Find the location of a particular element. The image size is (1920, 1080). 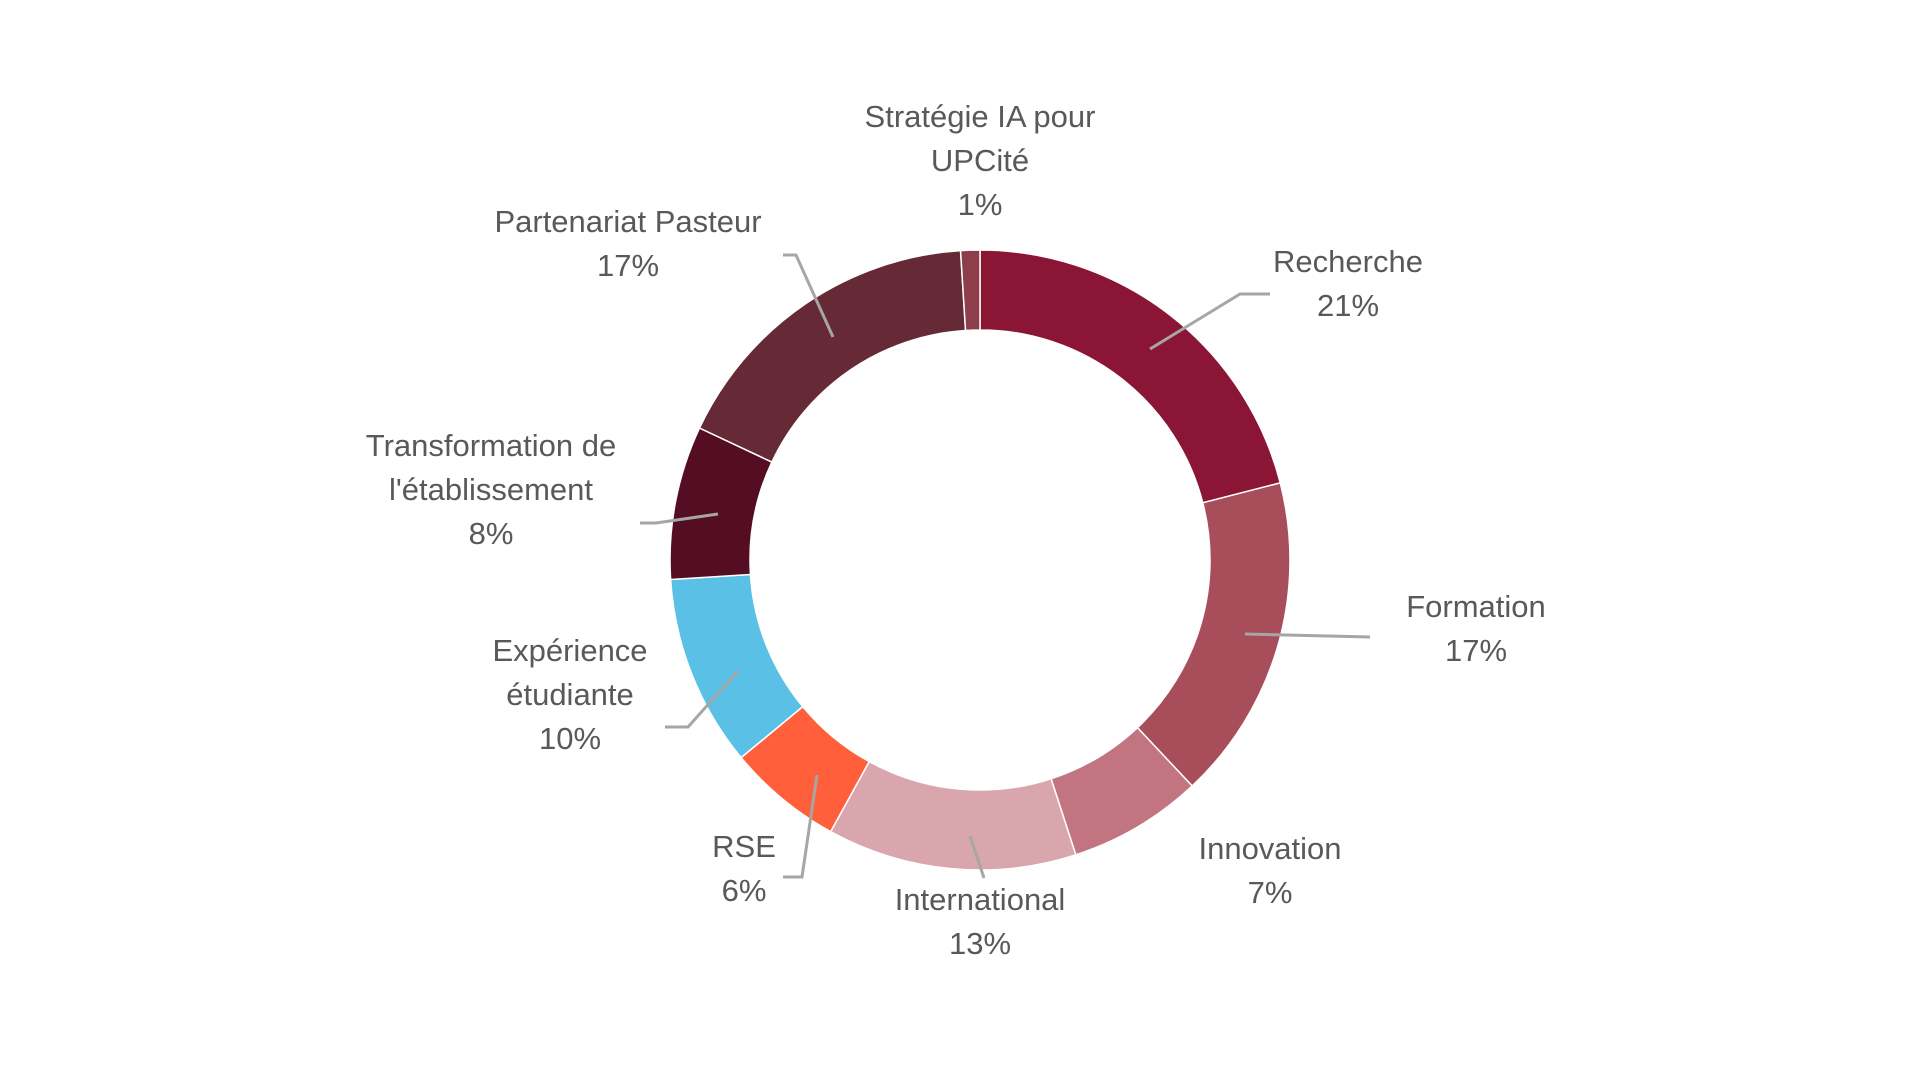

label-recherche: Recherche 21% is located at coordinates (1348, 283).